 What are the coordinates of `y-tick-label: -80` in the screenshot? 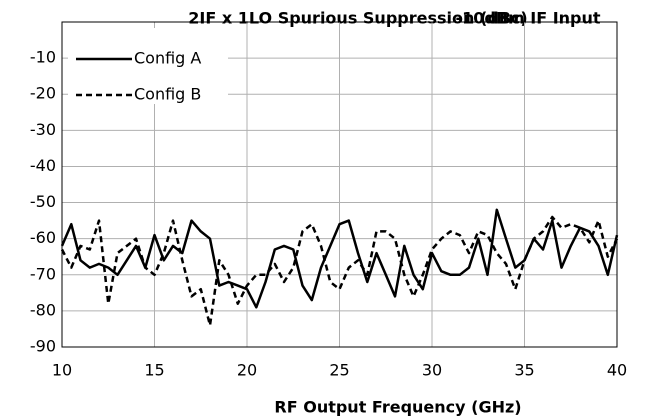 It's located at (43, 309).